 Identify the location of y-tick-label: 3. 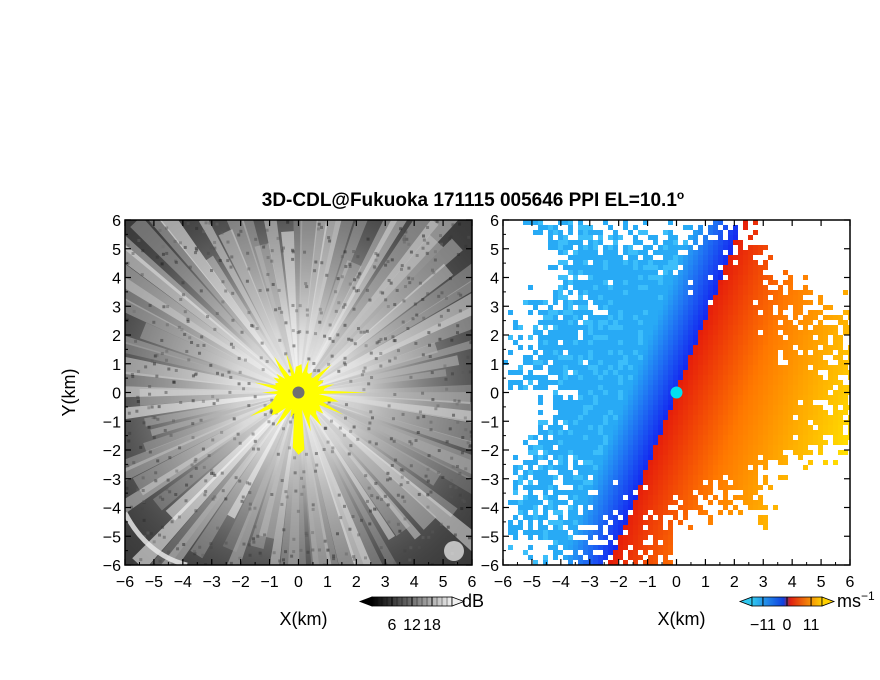
(494, 307).